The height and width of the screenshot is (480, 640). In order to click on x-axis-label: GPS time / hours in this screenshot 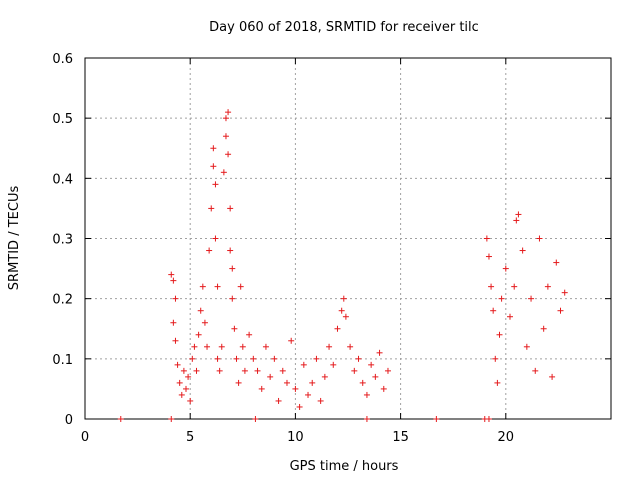, I will do `click(344, 466)`.